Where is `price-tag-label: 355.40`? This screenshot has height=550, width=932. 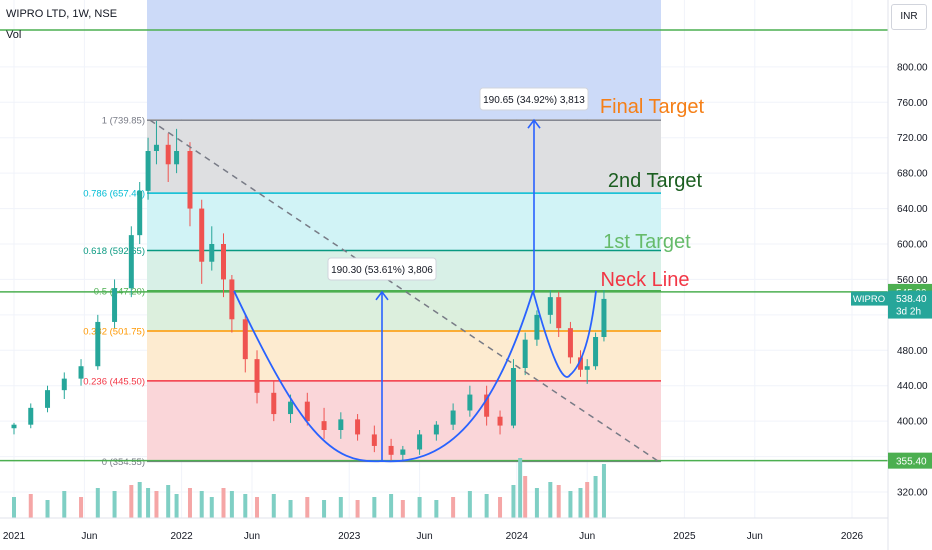
price-tag-label: 355.40 is located at coordinates (911, 462).